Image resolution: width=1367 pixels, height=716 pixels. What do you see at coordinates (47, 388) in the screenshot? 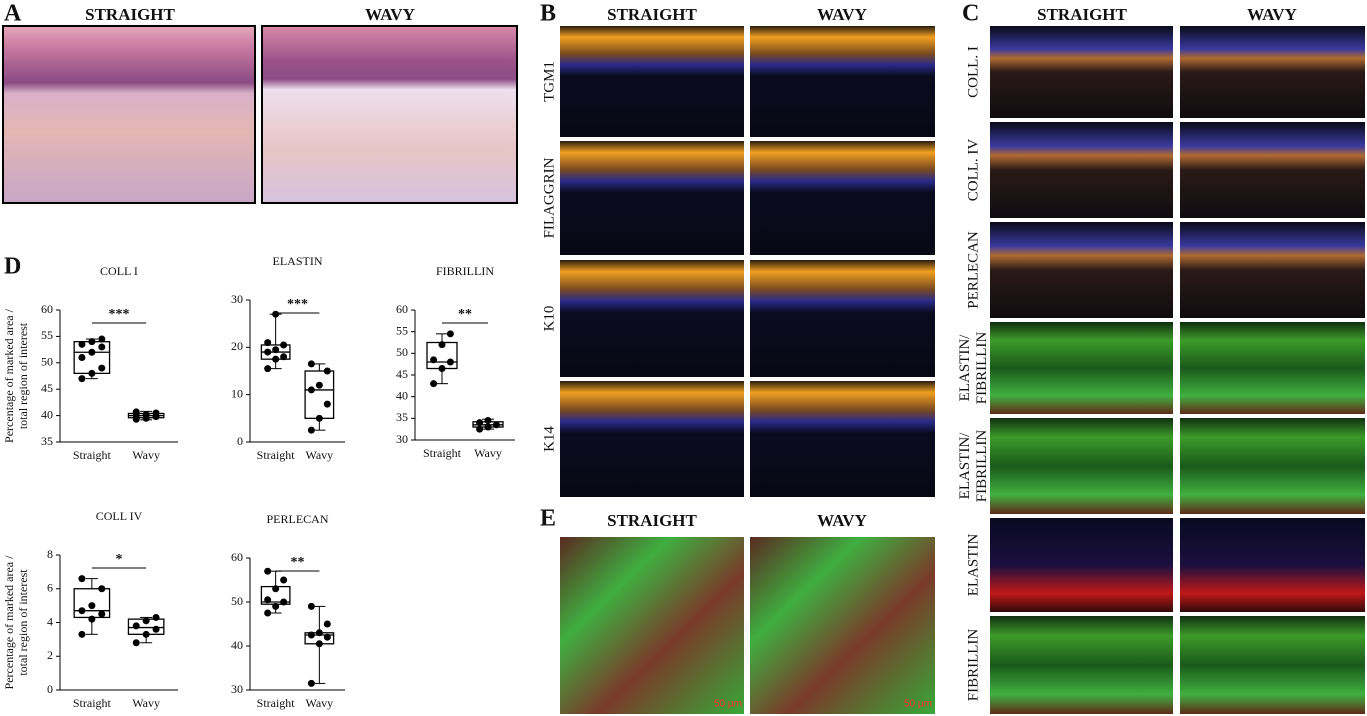
I see `y-tick-label: 45` at bounding box center [47, 388].